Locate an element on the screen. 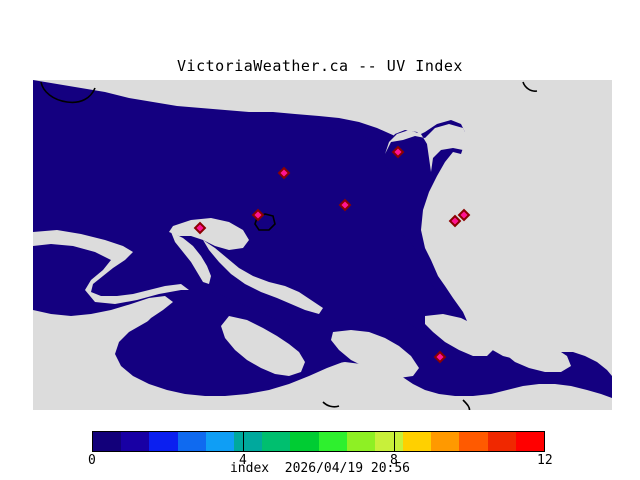 The width and height of the screenshot is (640, 480). colorbar-gradient is located at coordinates (318, 441).